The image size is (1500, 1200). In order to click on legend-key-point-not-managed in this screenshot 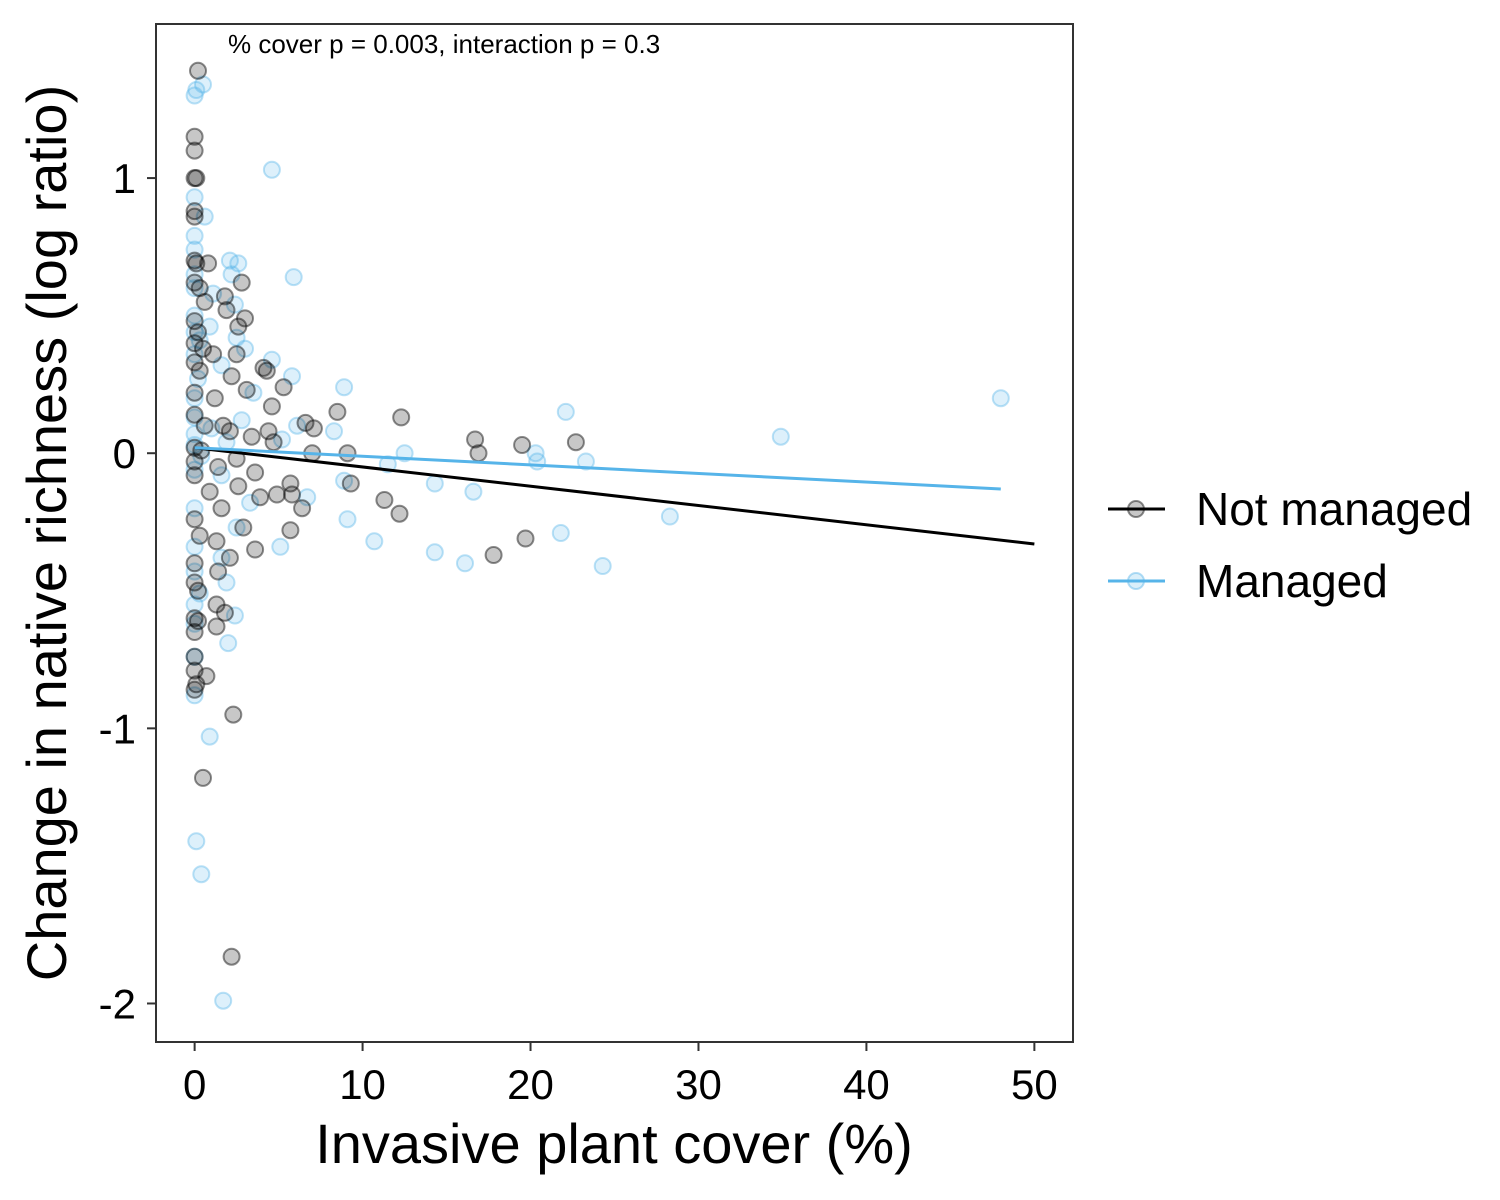, I will do `click(1136, 509)`.